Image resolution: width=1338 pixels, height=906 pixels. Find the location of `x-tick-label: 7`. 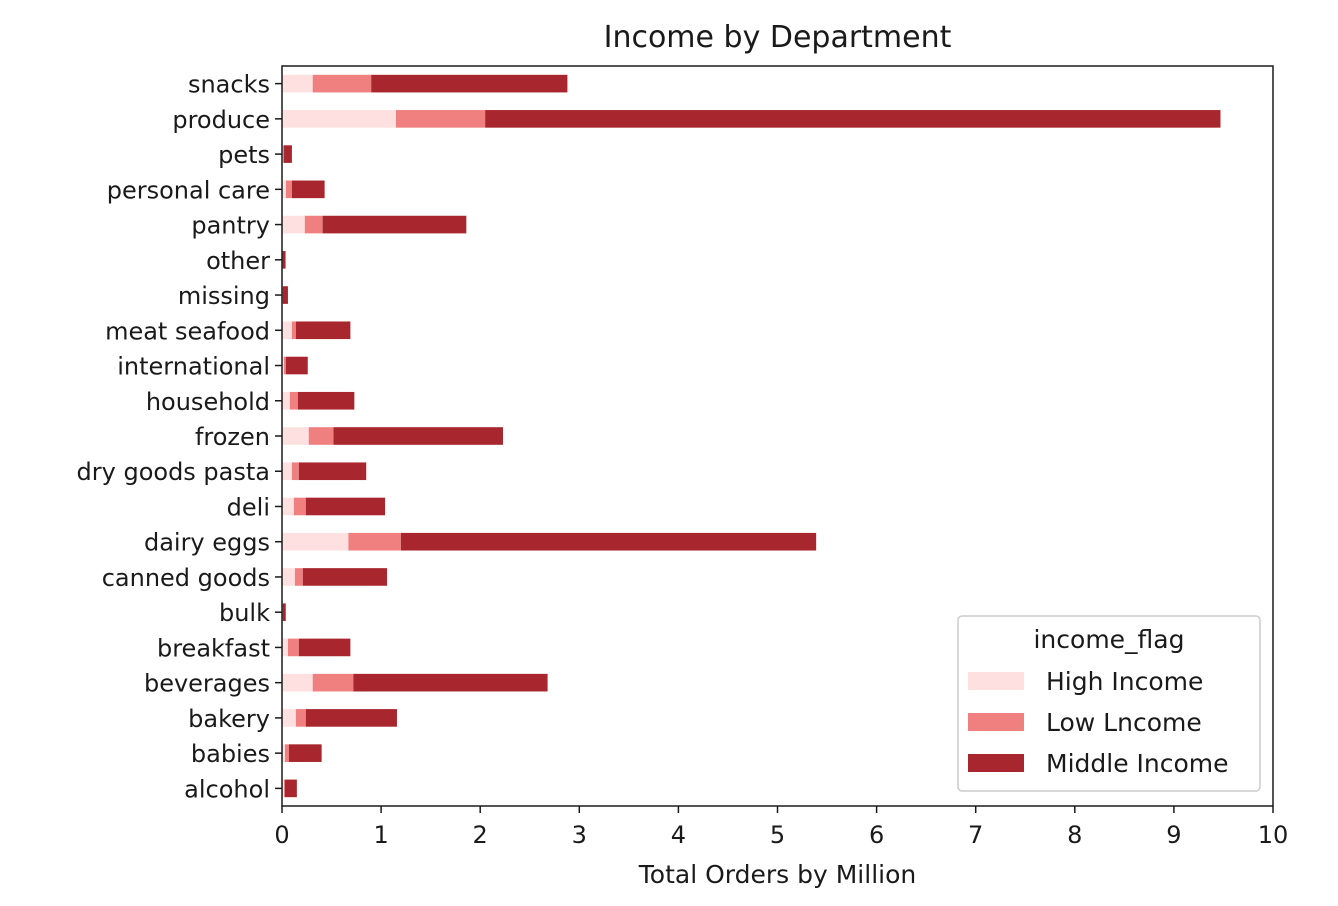

x-tick-label: 7 is located at coordinates (975, 835).